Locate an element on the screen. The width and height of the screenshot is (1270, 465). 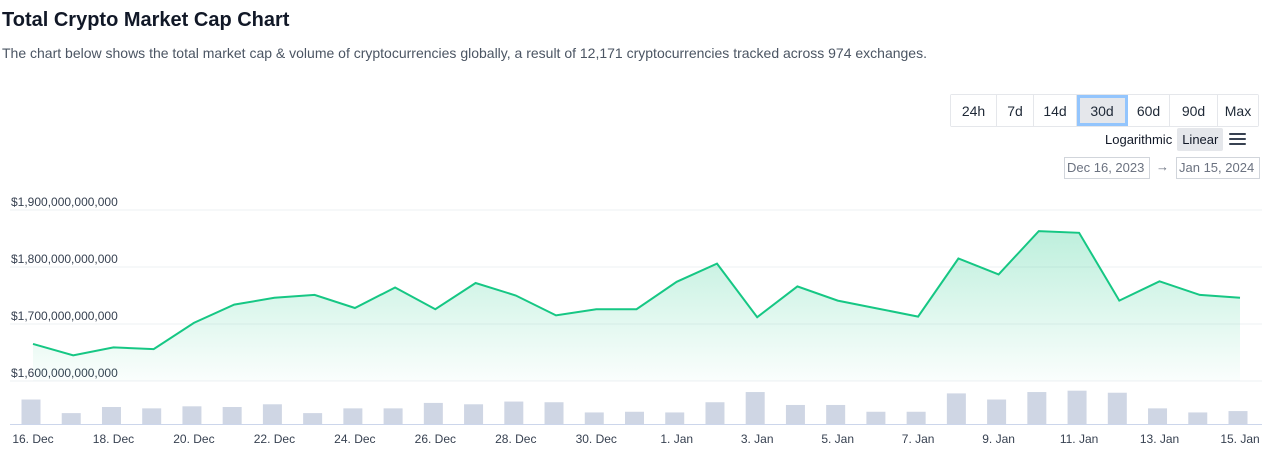
volume-bars is located at coordinates (634, 407).